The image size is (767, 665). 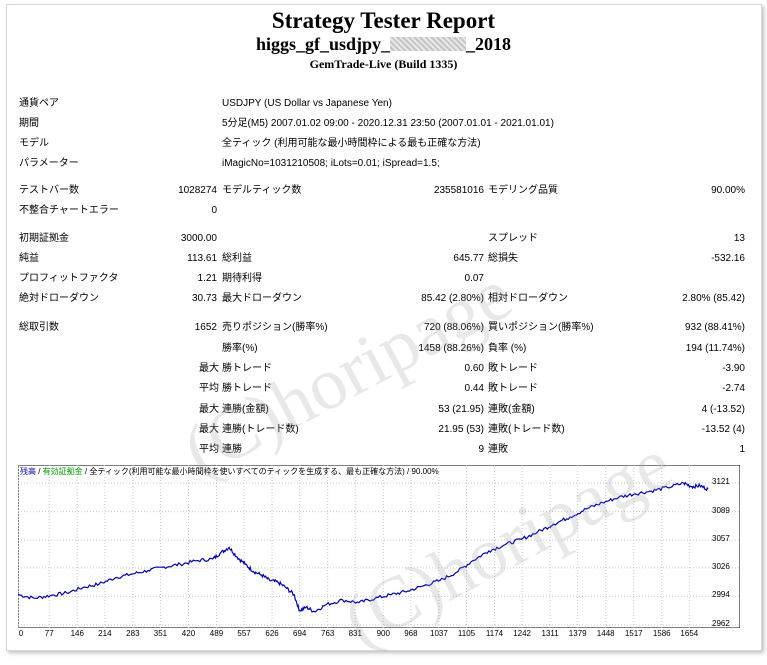 What do you see at coordinates (468, 258) in the screenshot?
I see `gross-profit-value: 645.77` at bounding box center [468, 258].